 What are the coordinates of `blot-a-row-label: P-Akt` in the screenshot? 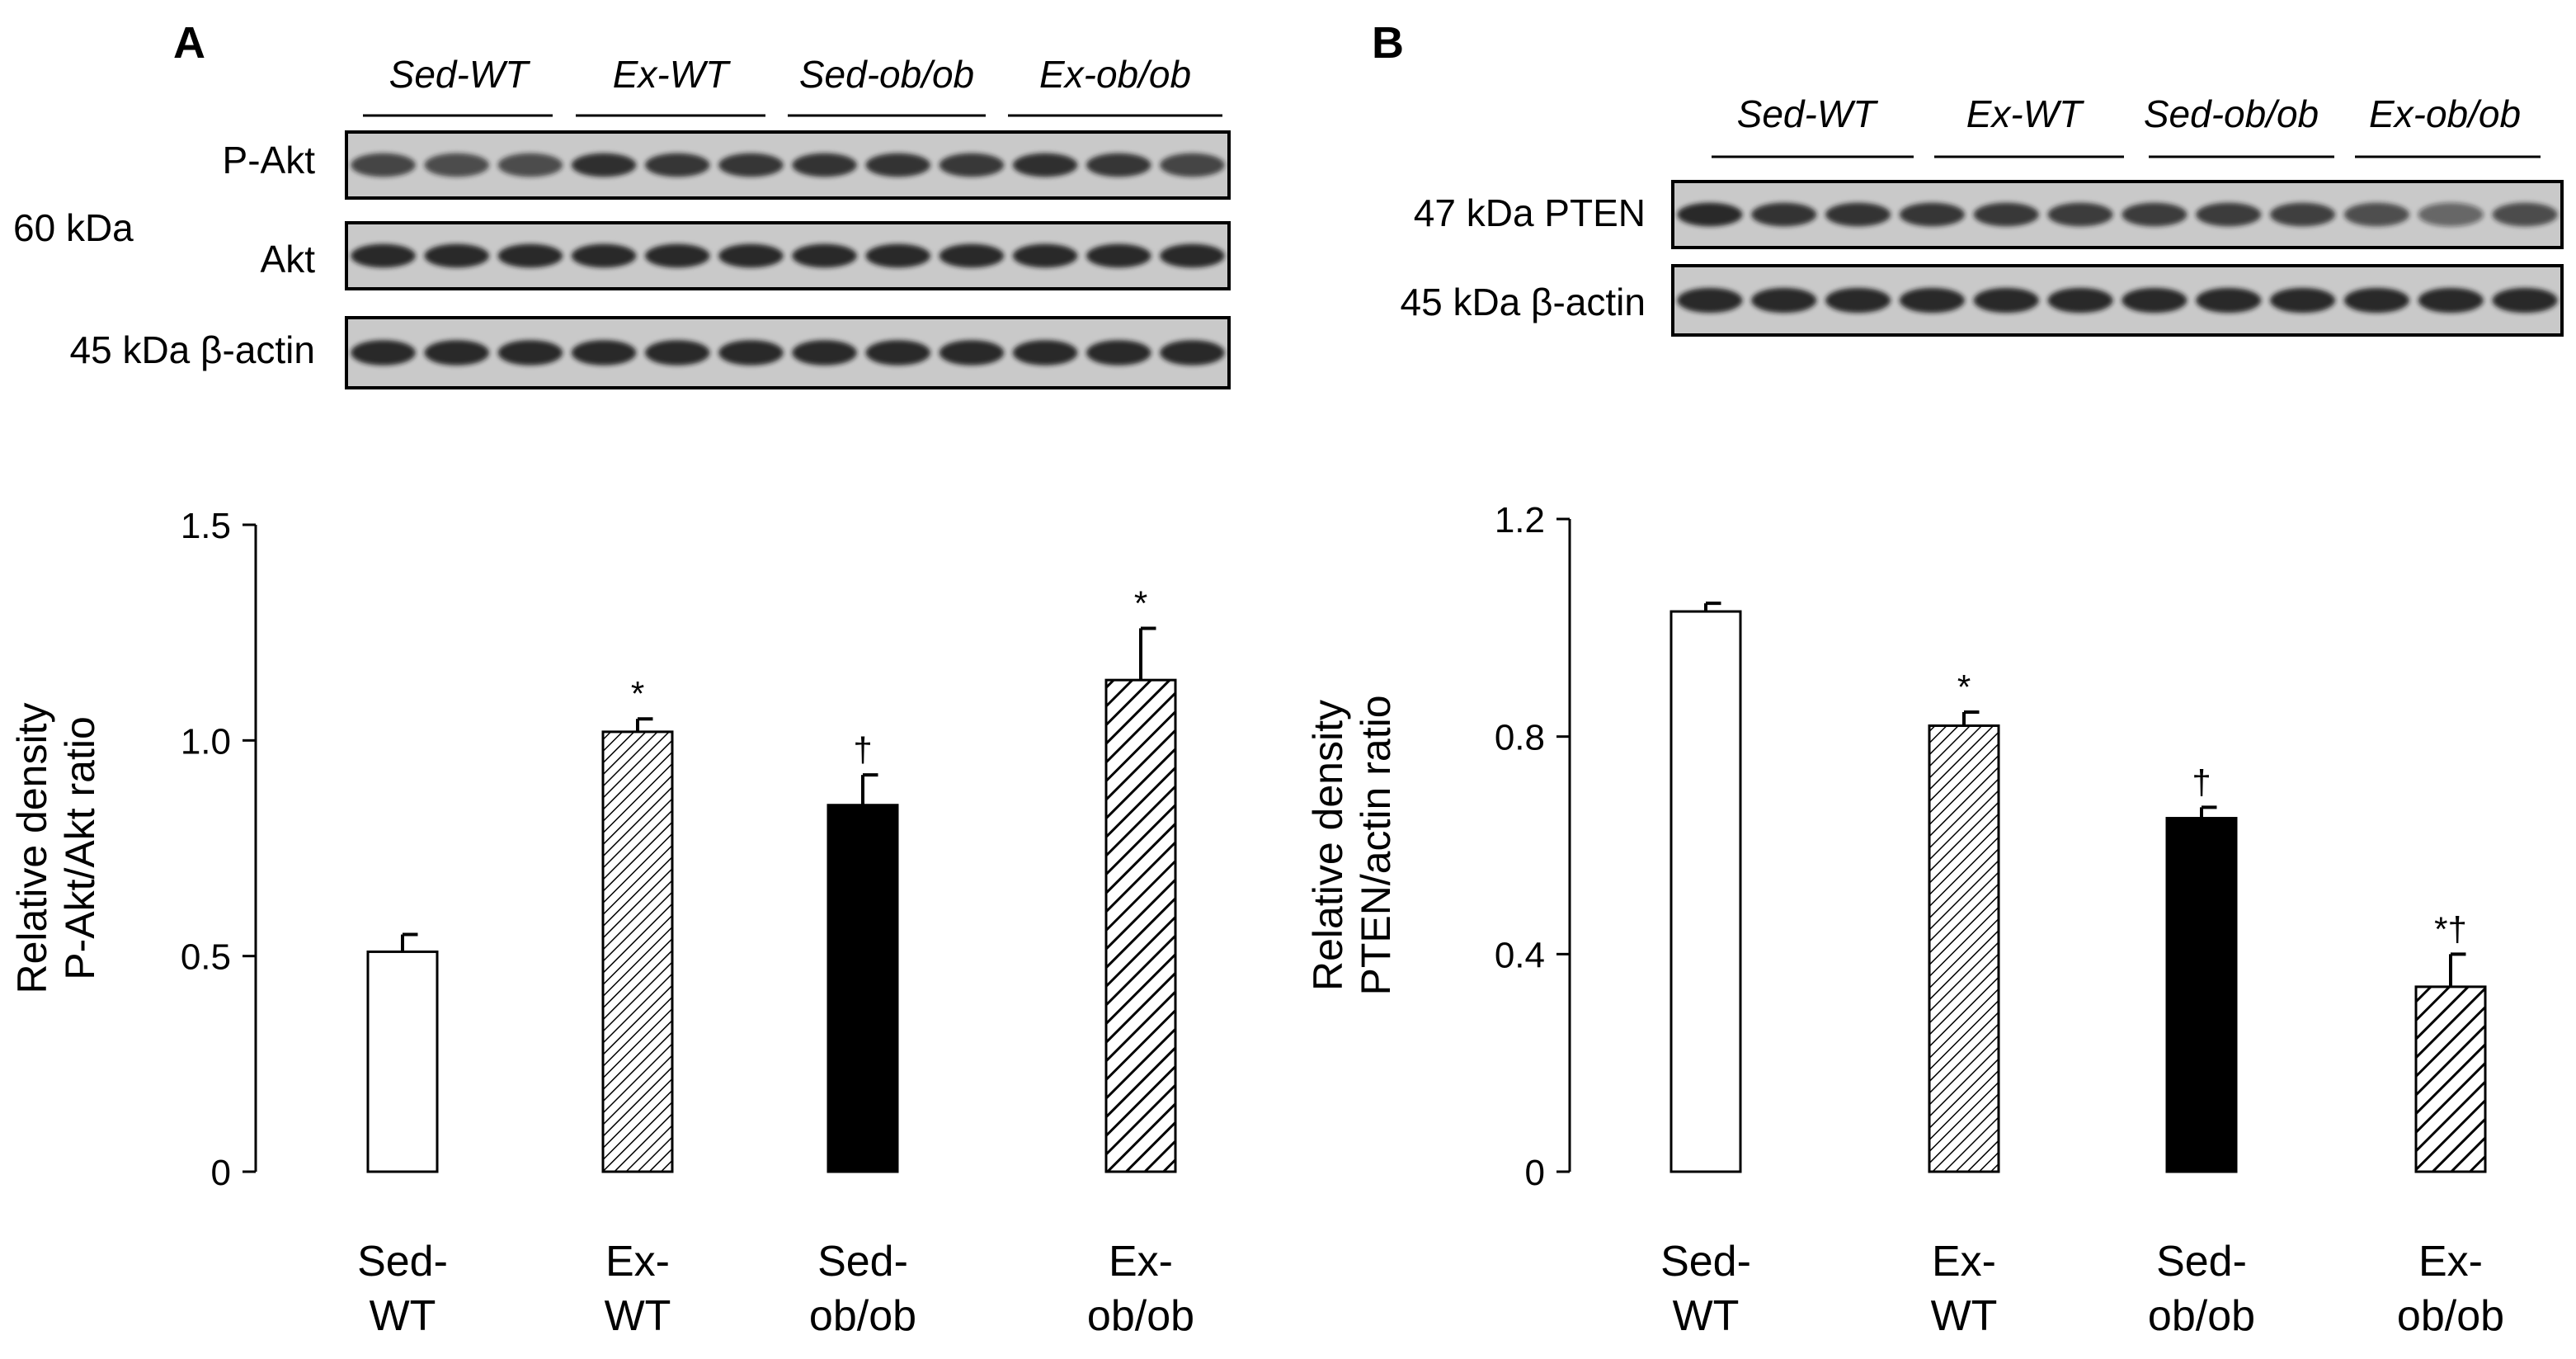 It's located at (269, 160).